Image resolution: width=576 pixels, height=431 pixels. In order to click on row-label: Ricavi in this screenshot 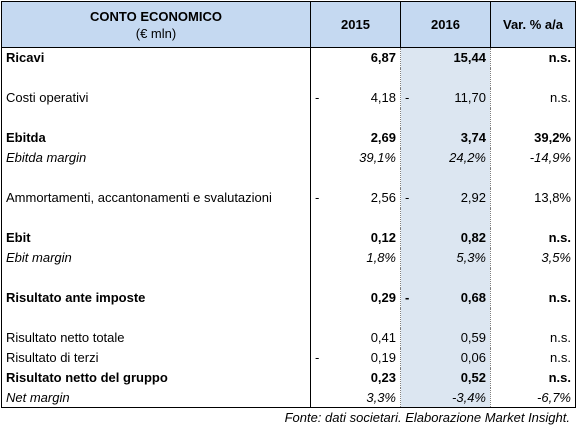, I will do `click(156, 57)`.